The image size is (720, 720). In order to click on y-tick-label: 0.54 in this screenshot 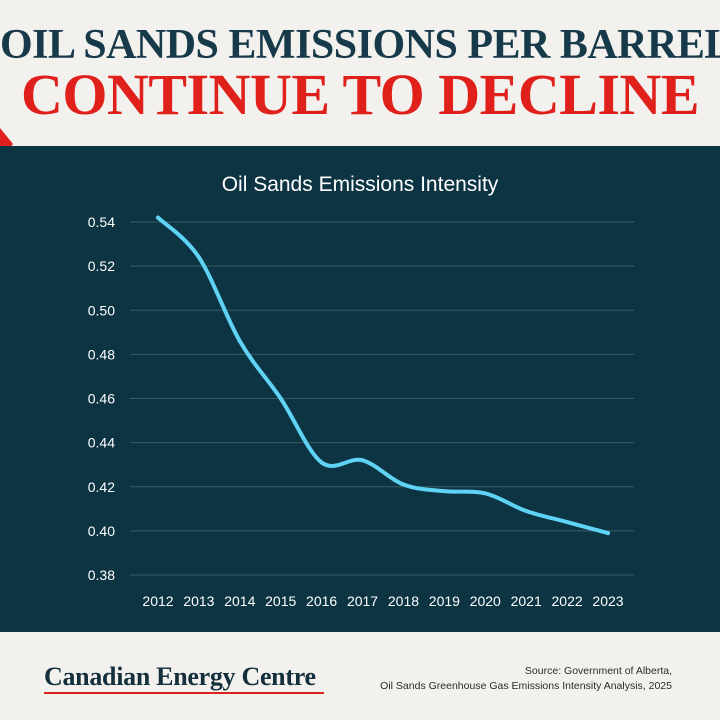, I will do `click(101, 222)`.